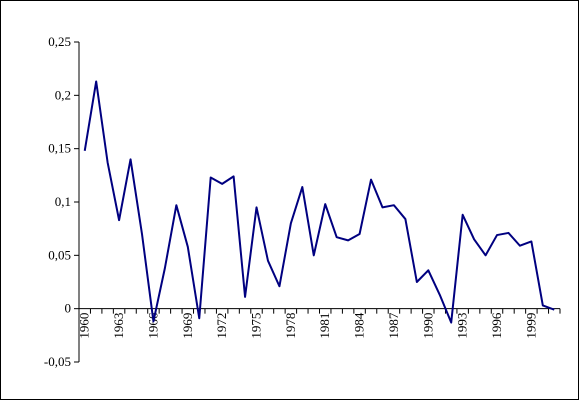  I want to click on y-tick-label: 0,05, so click(59, 254).